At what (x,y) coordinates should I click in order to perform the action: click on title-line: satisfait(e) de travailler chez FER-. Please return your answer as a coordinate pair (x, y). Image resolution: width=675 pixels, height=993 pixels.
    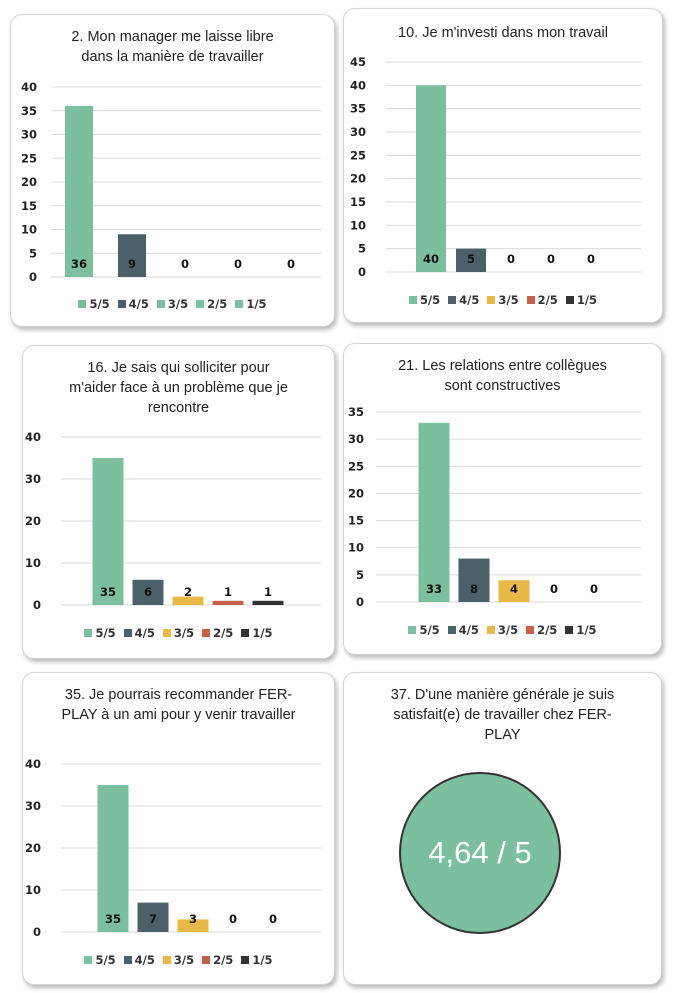
    Looking at the image, I should click on (502, 715).